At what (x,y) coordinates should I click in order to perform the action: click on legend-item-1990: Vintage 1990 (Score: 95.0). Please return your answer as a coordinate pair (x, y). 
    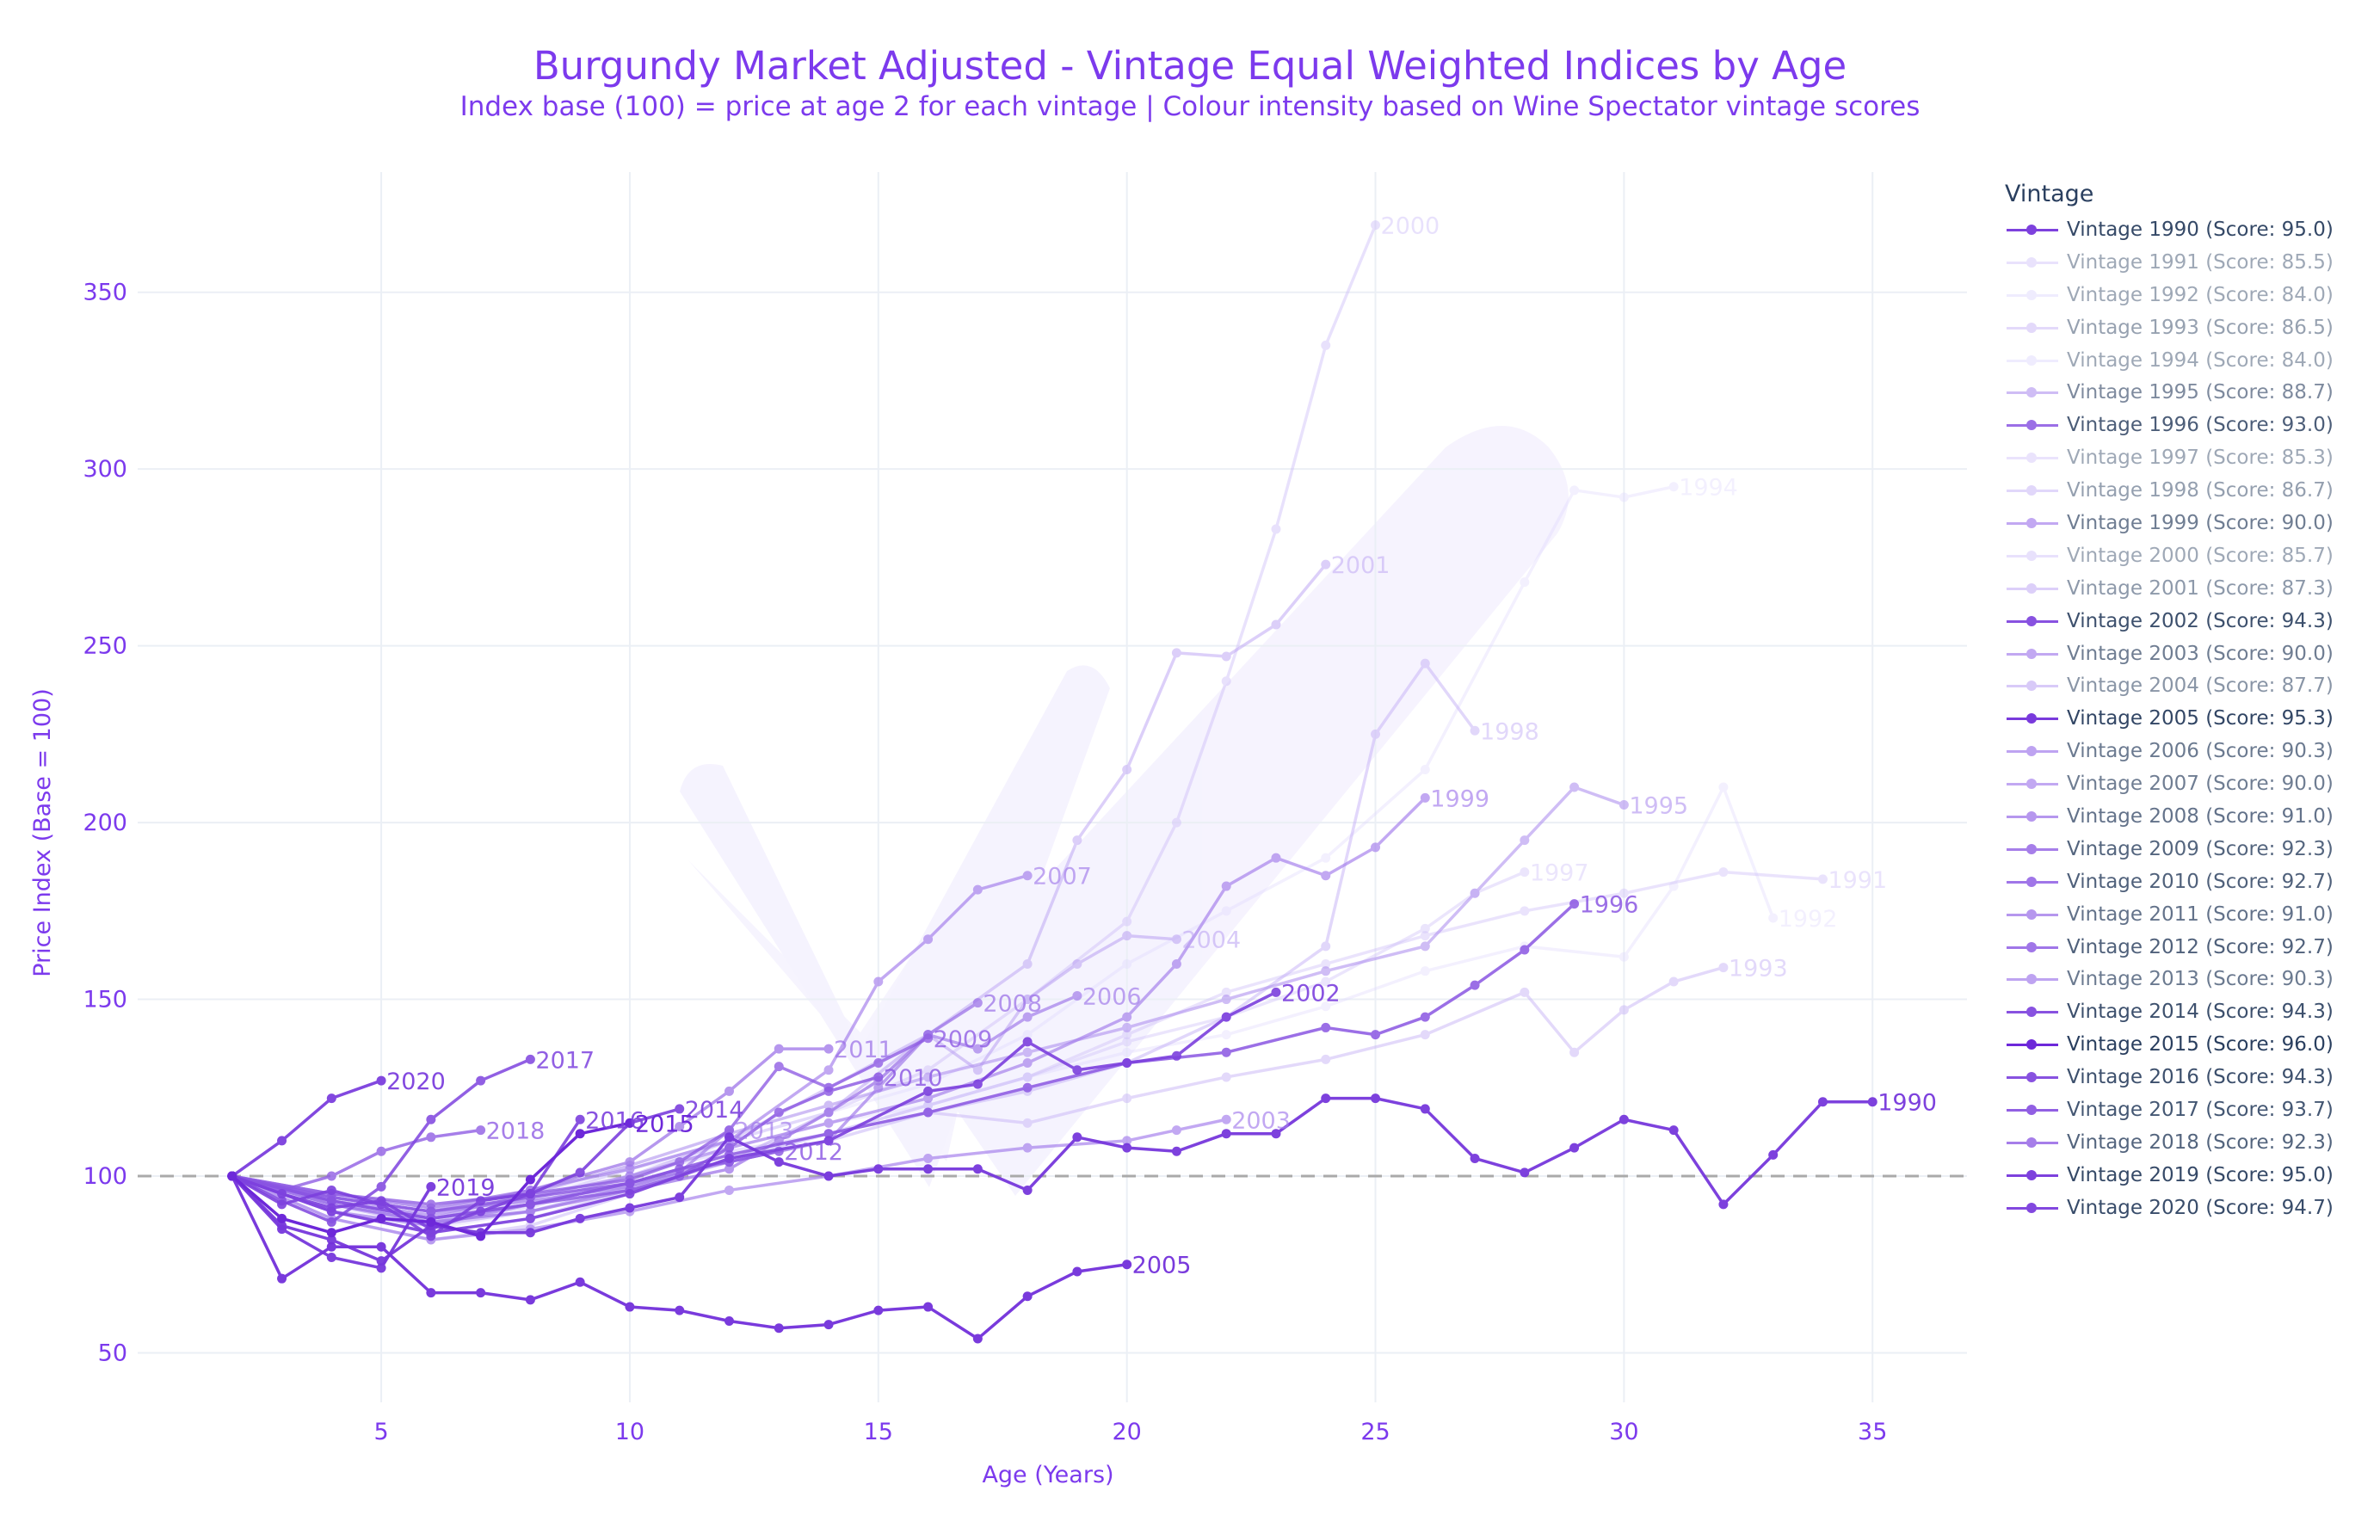
    Looking at the image, I should click on (2169, 230).